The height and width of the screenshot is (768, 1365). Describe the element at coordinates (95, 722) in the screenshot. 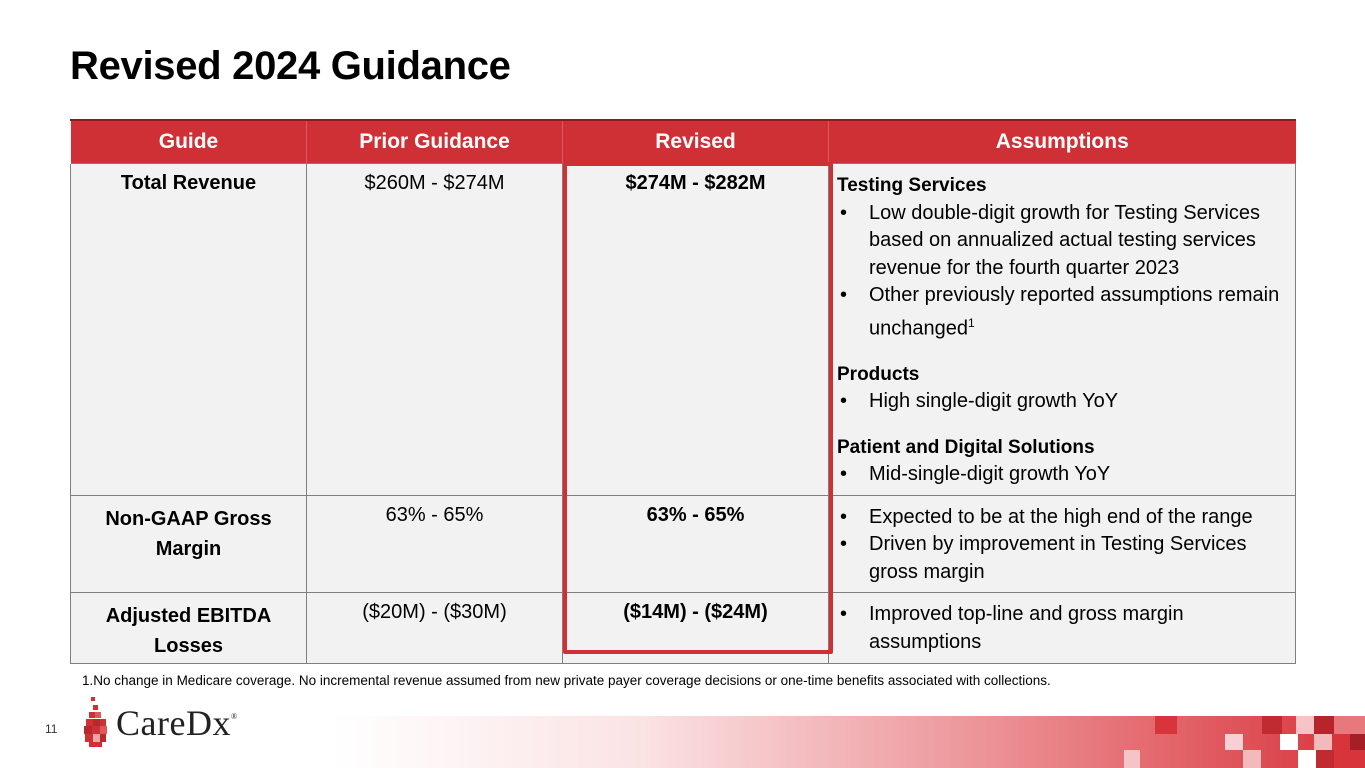

I see `caredx-logo-icon` at that location.